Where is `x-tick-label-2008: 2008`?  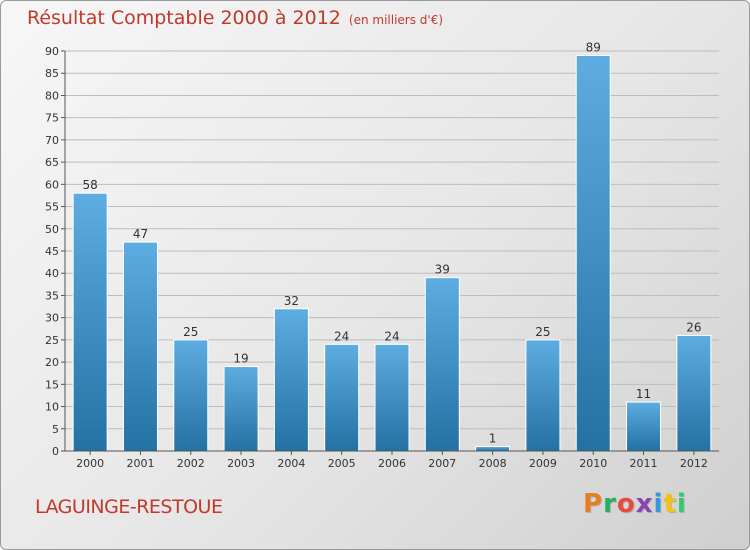 x-tick-label-2008: 2008 is located at coordinates (493, 463).